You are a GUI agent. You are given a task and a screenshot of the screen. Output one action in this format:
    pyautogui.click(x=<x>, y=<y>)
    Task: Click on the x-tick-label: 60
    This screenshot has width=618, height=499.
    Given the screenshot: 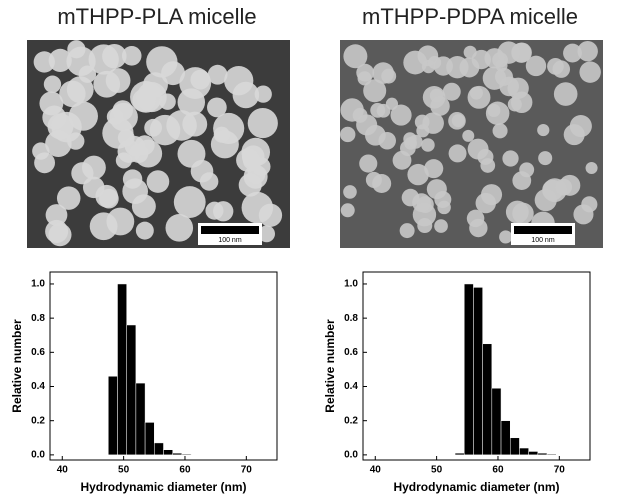 What is the action you would take?
    pyautogui.click(x=185, y=470)
    